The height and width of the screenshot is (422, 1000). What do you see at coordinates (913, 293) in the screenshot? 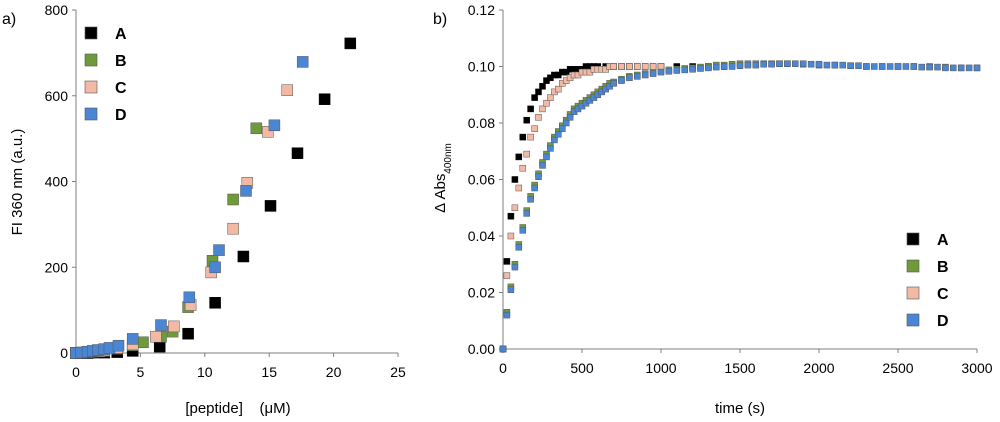
I see `legend-swatch-b-C` at bounding box center [913, 293].